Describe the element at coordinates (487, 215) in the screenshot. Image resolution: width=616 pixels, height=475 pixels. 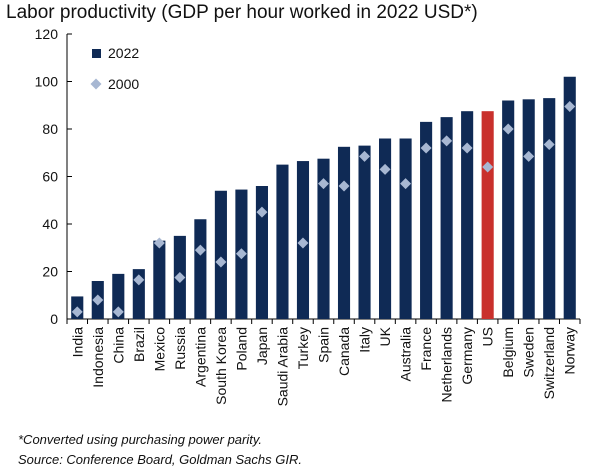
I see `bar-2022-us` at that location.